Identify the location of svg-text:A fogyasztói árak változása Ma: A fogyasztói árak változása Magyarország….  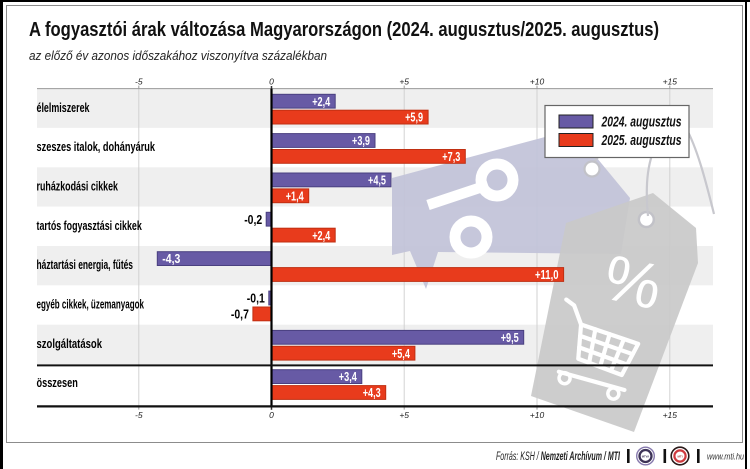
(344, 30).